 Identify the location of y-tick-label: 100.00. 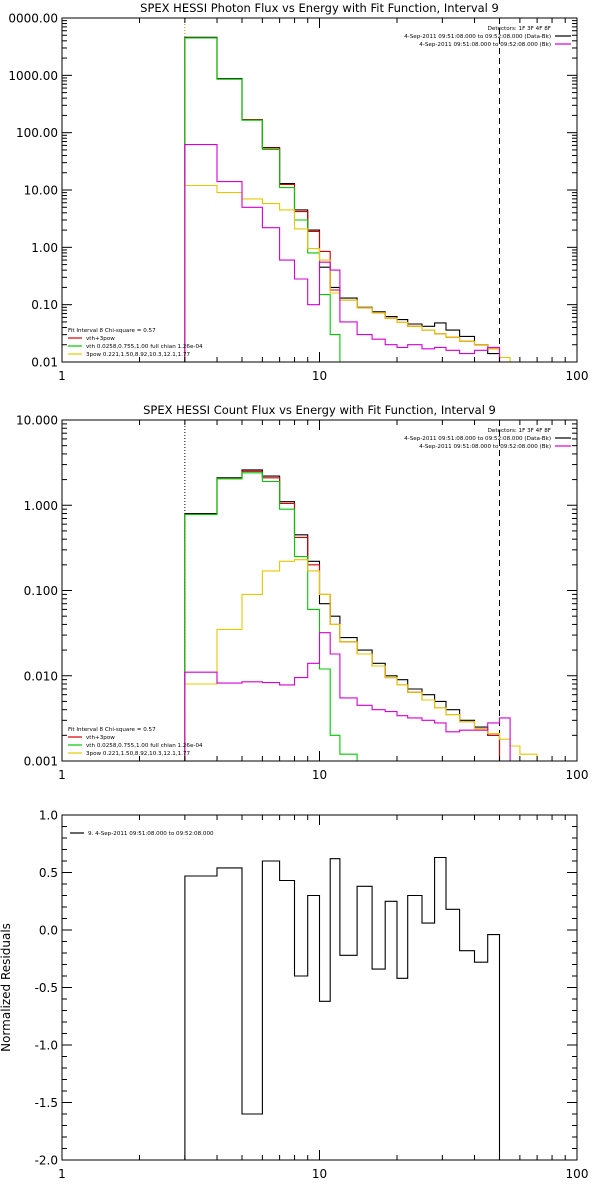
(37, 133).